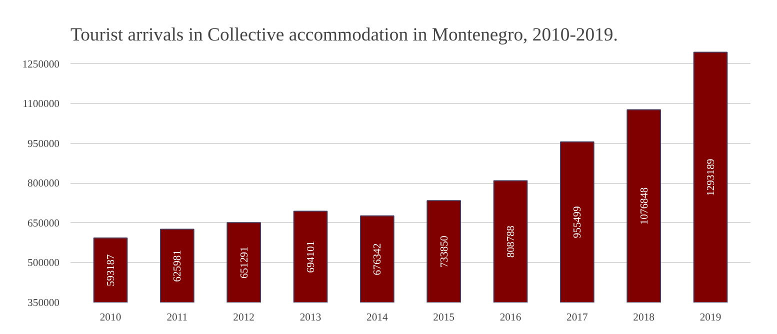 This screenshot has width=777, height=334. I want to click on y-tick-label: 1250000, so click(41, 64).